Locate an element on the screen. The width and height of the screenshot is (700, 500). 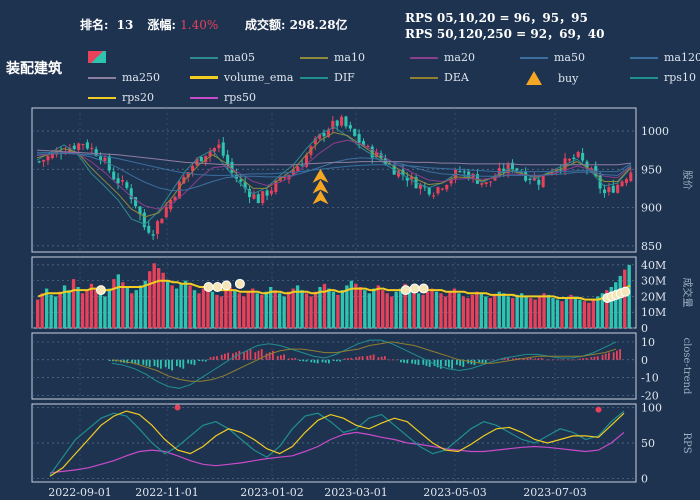
legend-item-ma20: ma20 is located at coordinates (442, 57).